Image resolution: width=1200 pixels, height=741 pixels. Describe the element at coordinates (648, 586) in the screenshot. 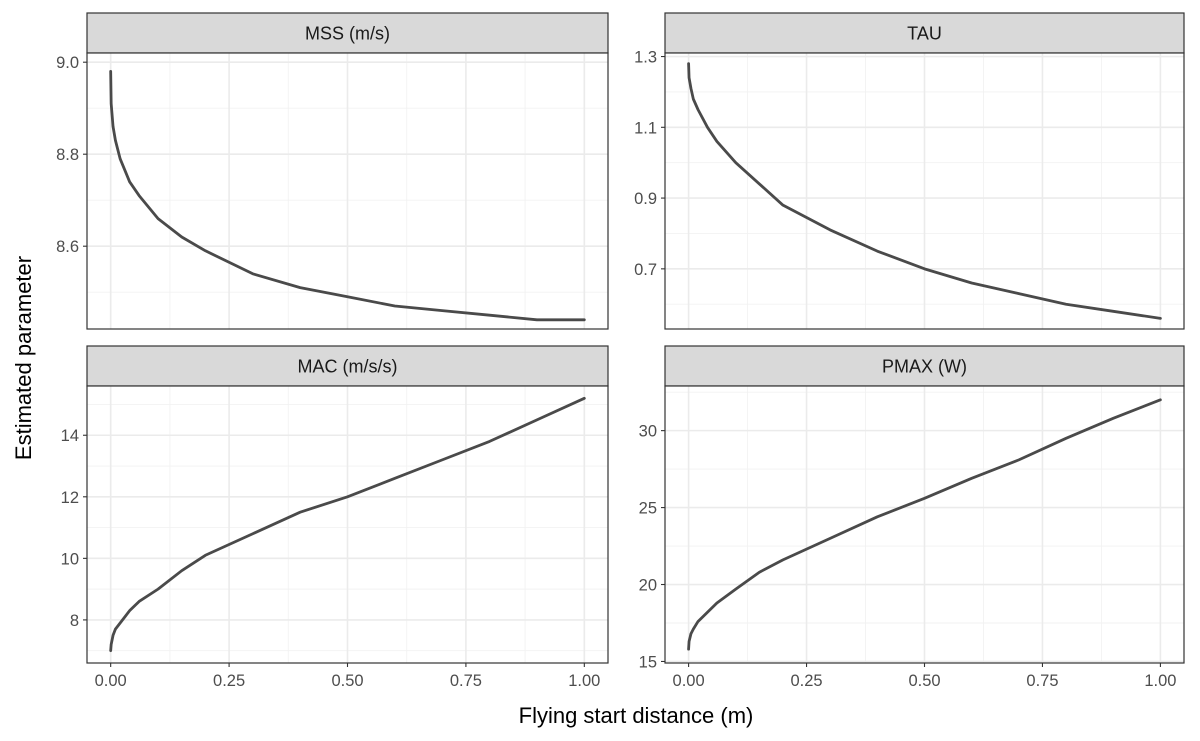

I see `y-tick-label: 20` at that location.